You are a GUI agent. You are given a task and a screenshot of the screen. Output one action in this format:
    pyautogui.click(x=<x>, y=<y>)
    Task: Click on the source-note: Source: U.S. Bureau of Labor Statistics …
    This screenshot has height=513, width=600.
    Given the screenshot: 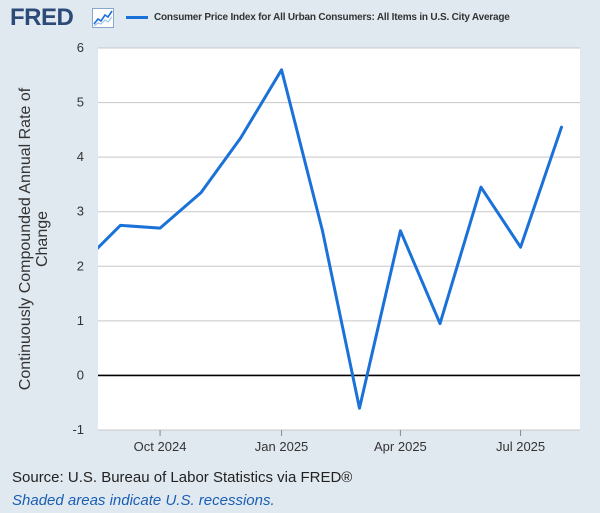 What is the action you would take?
    pyautogui.click(x=182, y=477)
    